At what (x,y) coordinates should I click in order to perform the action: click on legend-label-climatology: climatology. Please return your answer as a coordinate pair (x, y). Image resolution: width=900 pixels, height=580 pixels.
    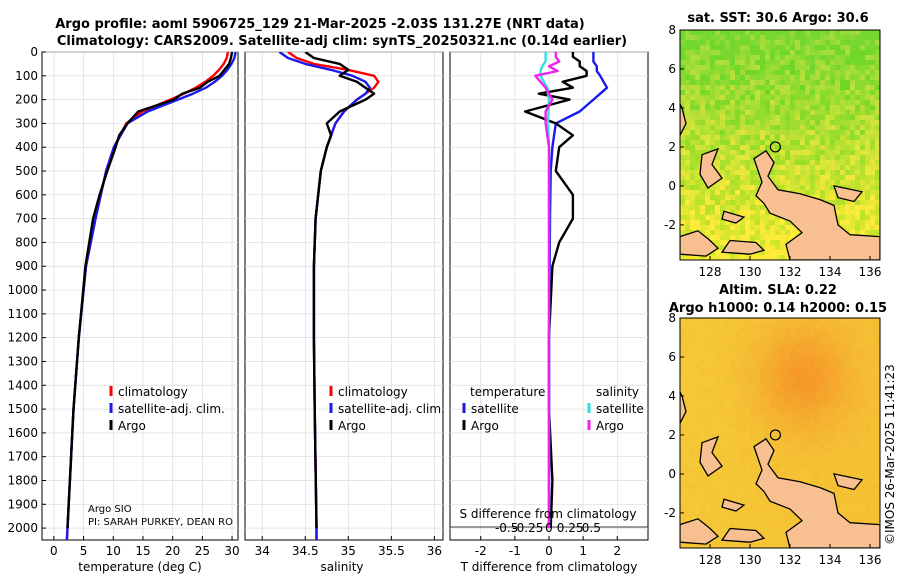
    Looking at the image, I should click on (153, 392).